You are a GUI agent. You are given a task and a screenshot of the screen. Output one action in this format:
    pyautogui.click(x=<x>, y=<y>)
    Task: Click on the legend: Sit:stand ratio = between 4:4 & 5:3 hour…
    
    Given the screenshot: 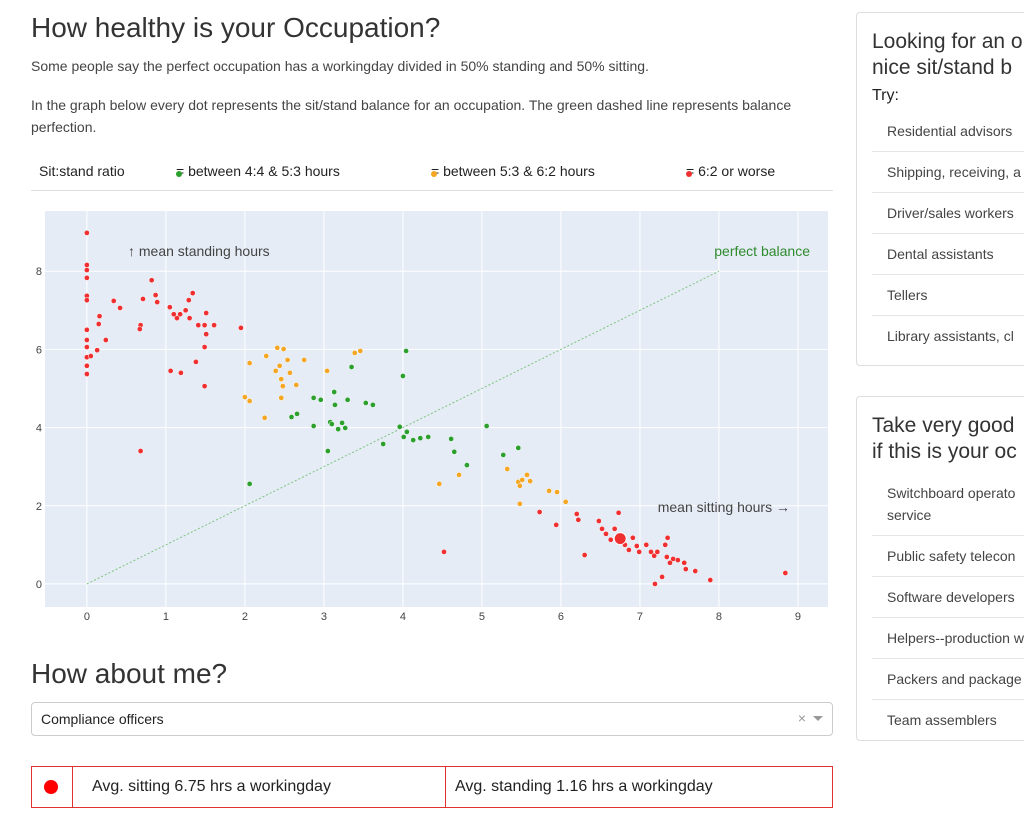 What is the action you would take?
    pyautogui.click(x=432, y=173)
    